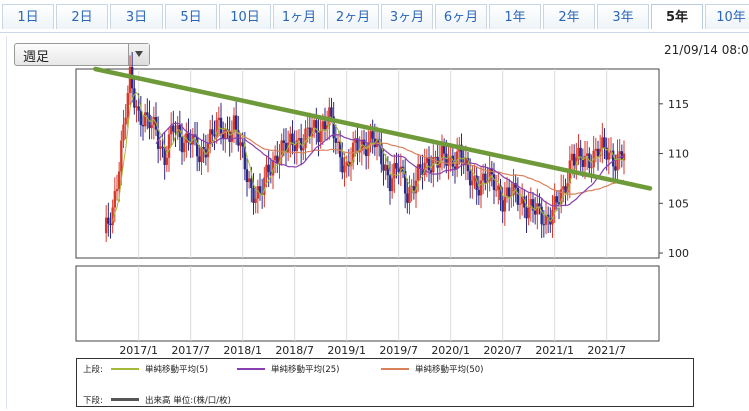 The width and height of the screenshot is (749, 411). I want to click on tab-3: 3日, so click(136, 16).